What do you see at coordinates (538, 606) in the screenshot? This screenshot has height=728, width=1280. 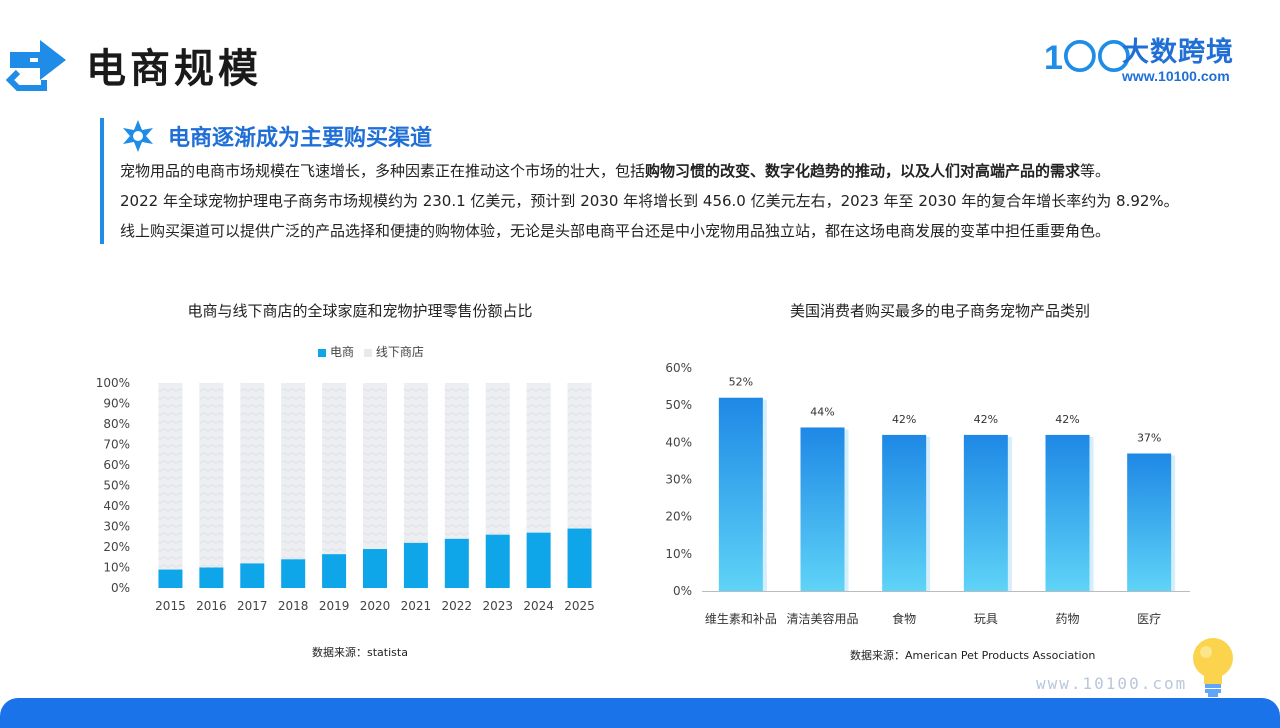 I see `x-tick-label: 2024` at bounding box center [538, 606].